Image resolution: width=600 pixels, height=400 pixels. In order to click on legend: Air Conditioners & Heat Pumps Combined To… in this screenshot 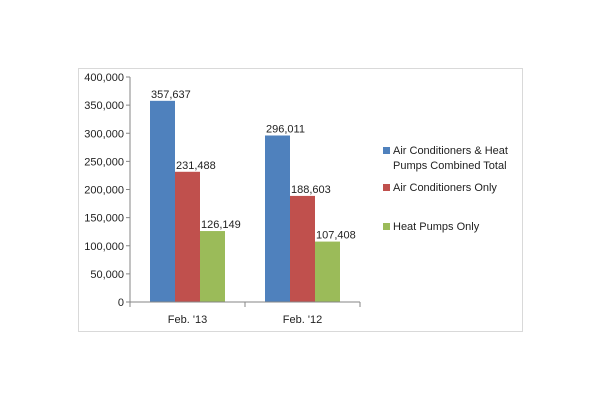, I will do `click(445, 189)`.